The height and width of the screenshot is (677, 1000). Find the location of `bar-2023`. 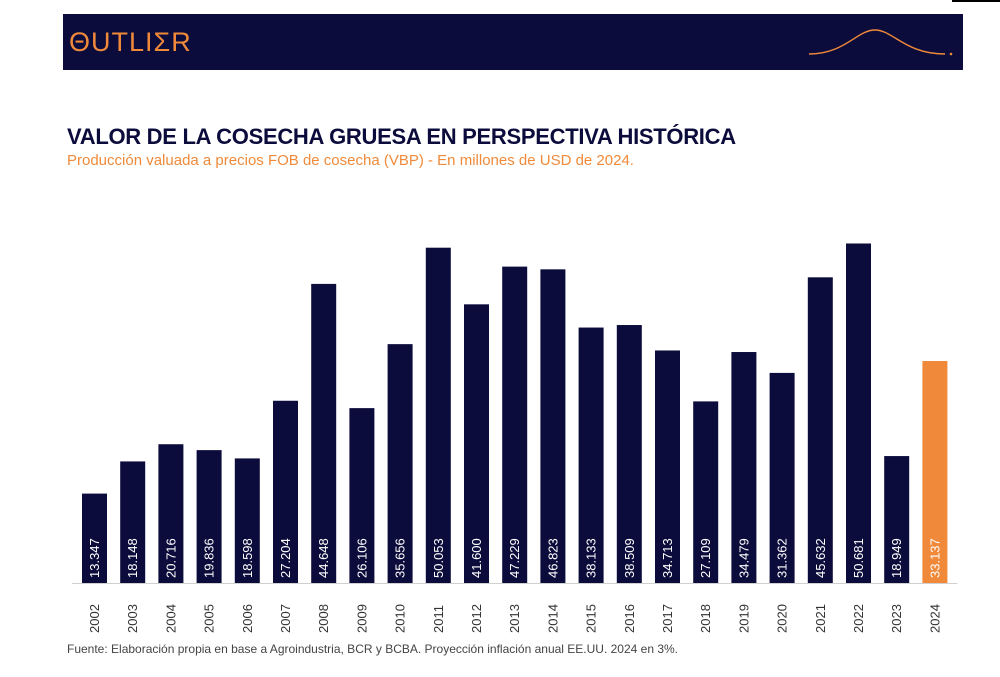

bar-2023 is located at coordinates (897, 519).